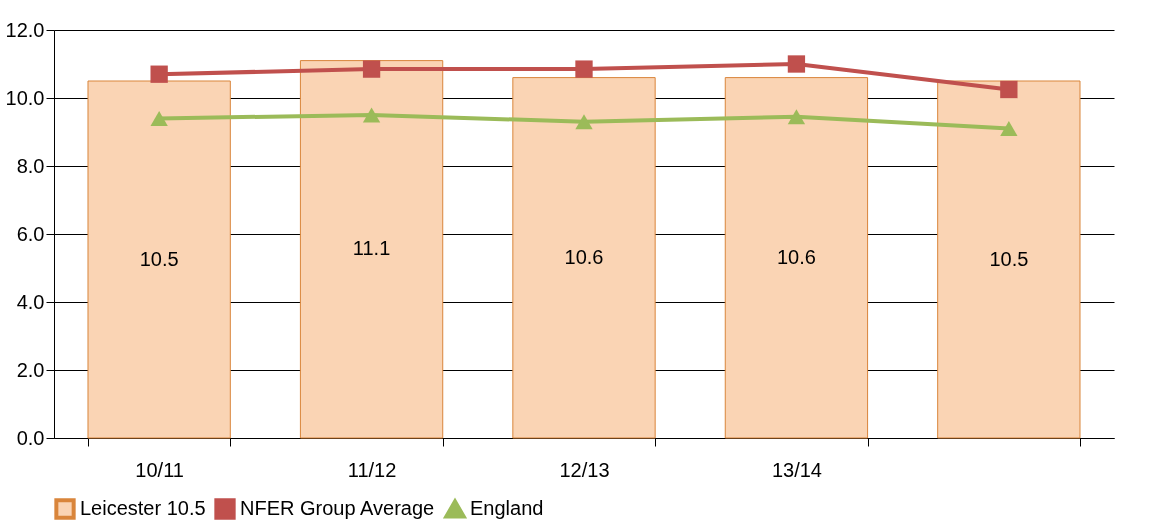  Describe the element at coordinates (584, 469) in the screenshot. I see `x-tick-label: 12/13` at that location.